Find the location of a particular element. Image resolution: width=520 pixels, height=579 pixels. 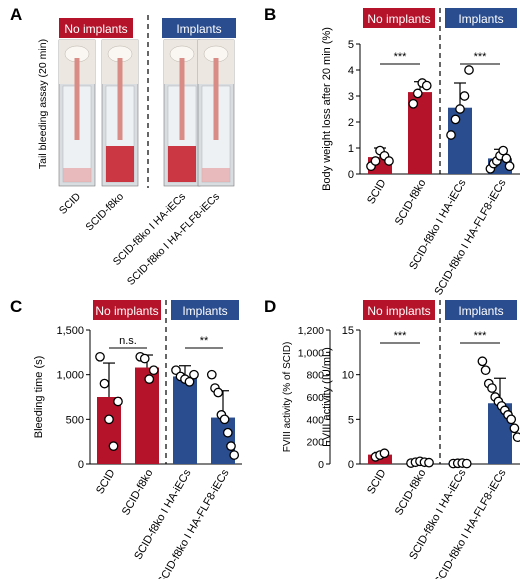

panel-b-header-no-implants-box is located at coordinates (399, 18).